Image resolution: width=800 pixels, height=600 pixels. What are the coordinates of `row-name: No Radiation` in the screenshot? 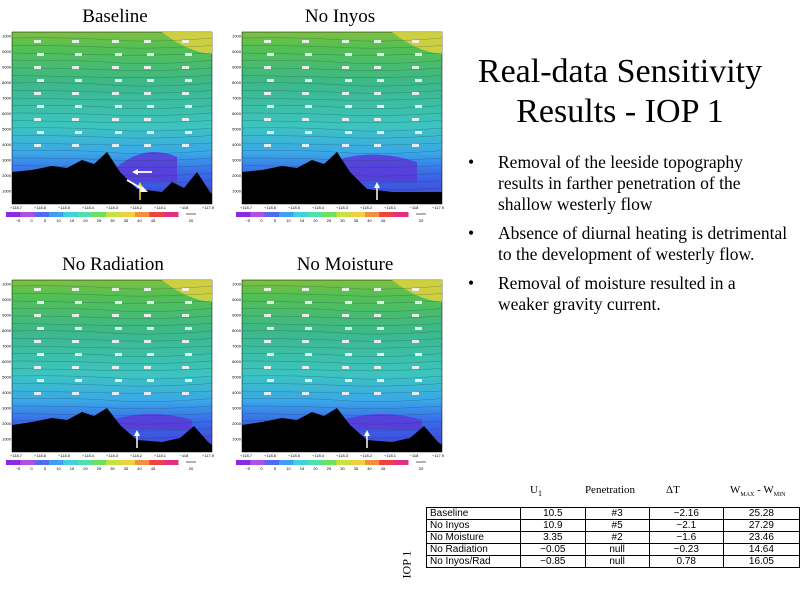 It's located at (473, 549).